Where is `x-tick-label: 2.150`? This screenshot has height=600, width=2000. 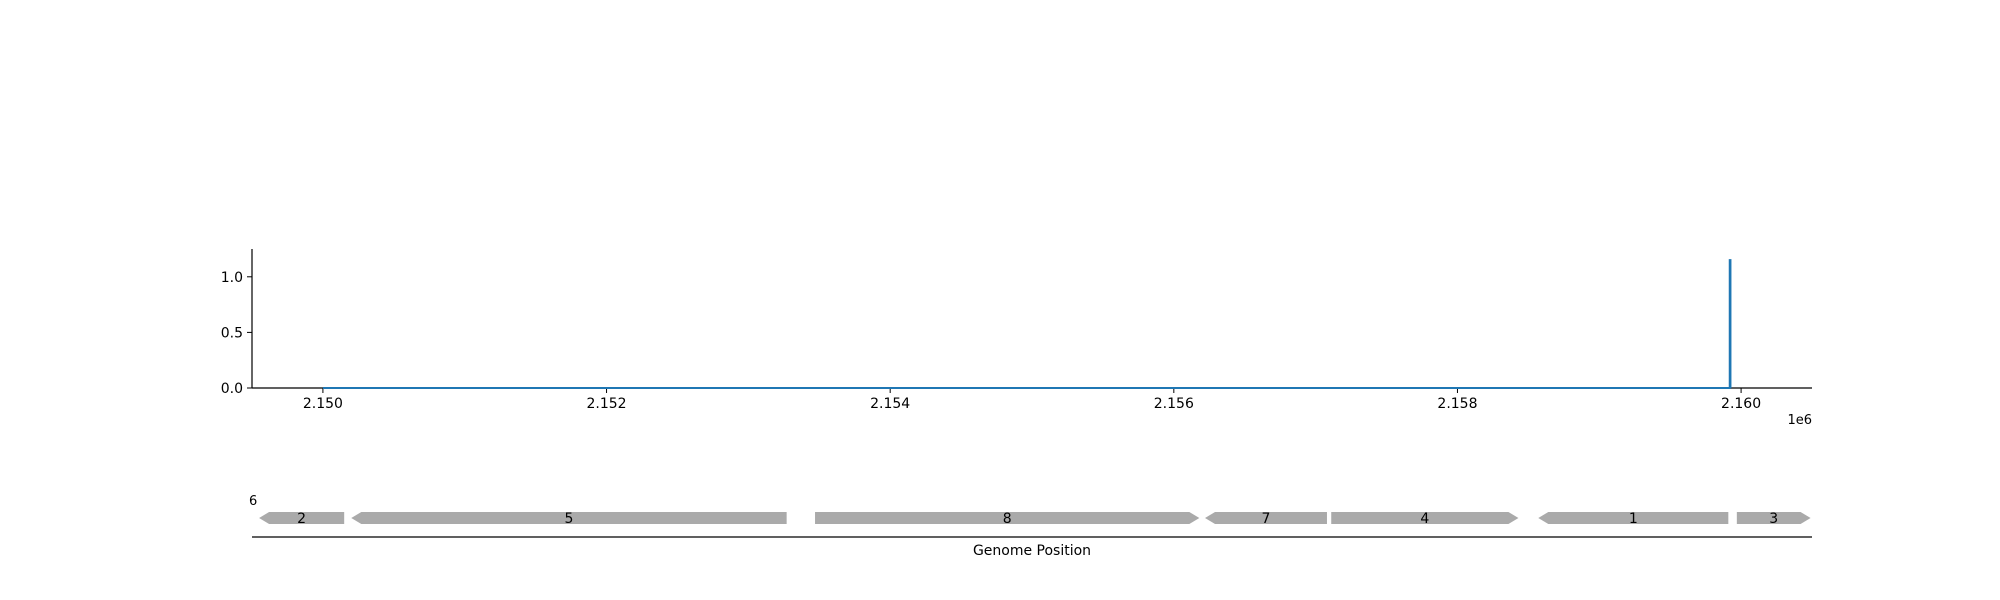
x-tick-label: 2.150 is located at coordinates (323, 404).